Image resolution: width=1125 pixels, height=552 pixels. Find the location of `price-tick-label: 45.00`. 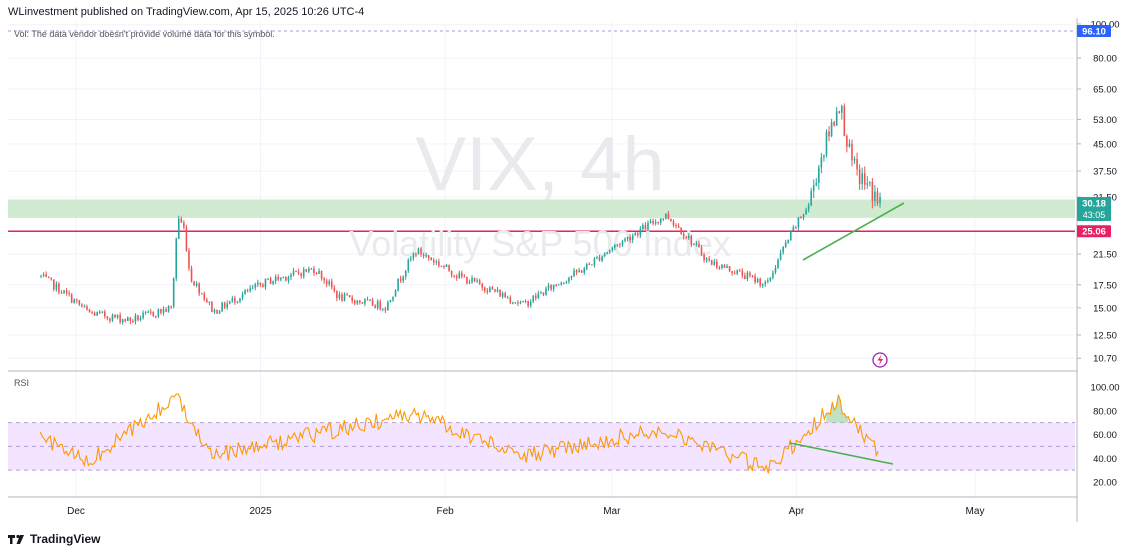

price-tick-label: 45.00 is located at coordinates (1105, 144).